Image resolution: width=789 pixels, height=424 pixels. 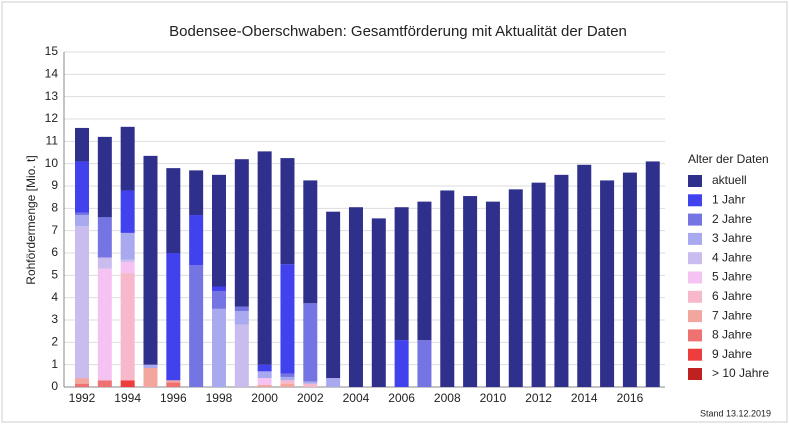 I want to click on legend-label: 2 Jahre, so click(x=732, y=219).